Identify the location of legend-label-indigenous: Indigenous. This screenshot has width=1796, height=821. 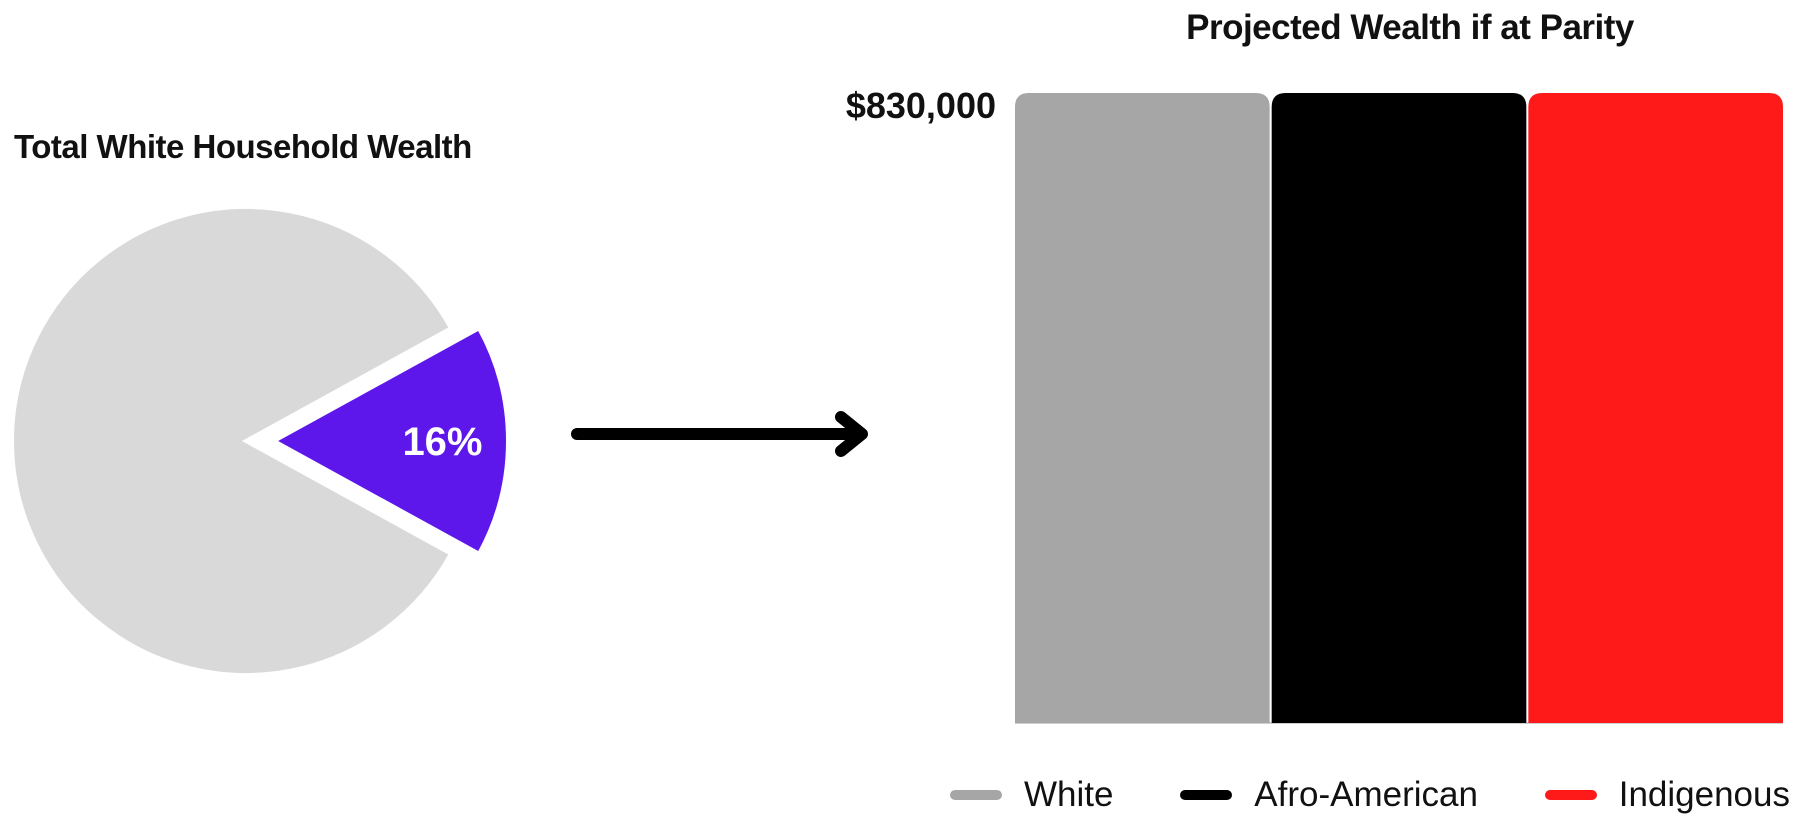
(1704, 794).